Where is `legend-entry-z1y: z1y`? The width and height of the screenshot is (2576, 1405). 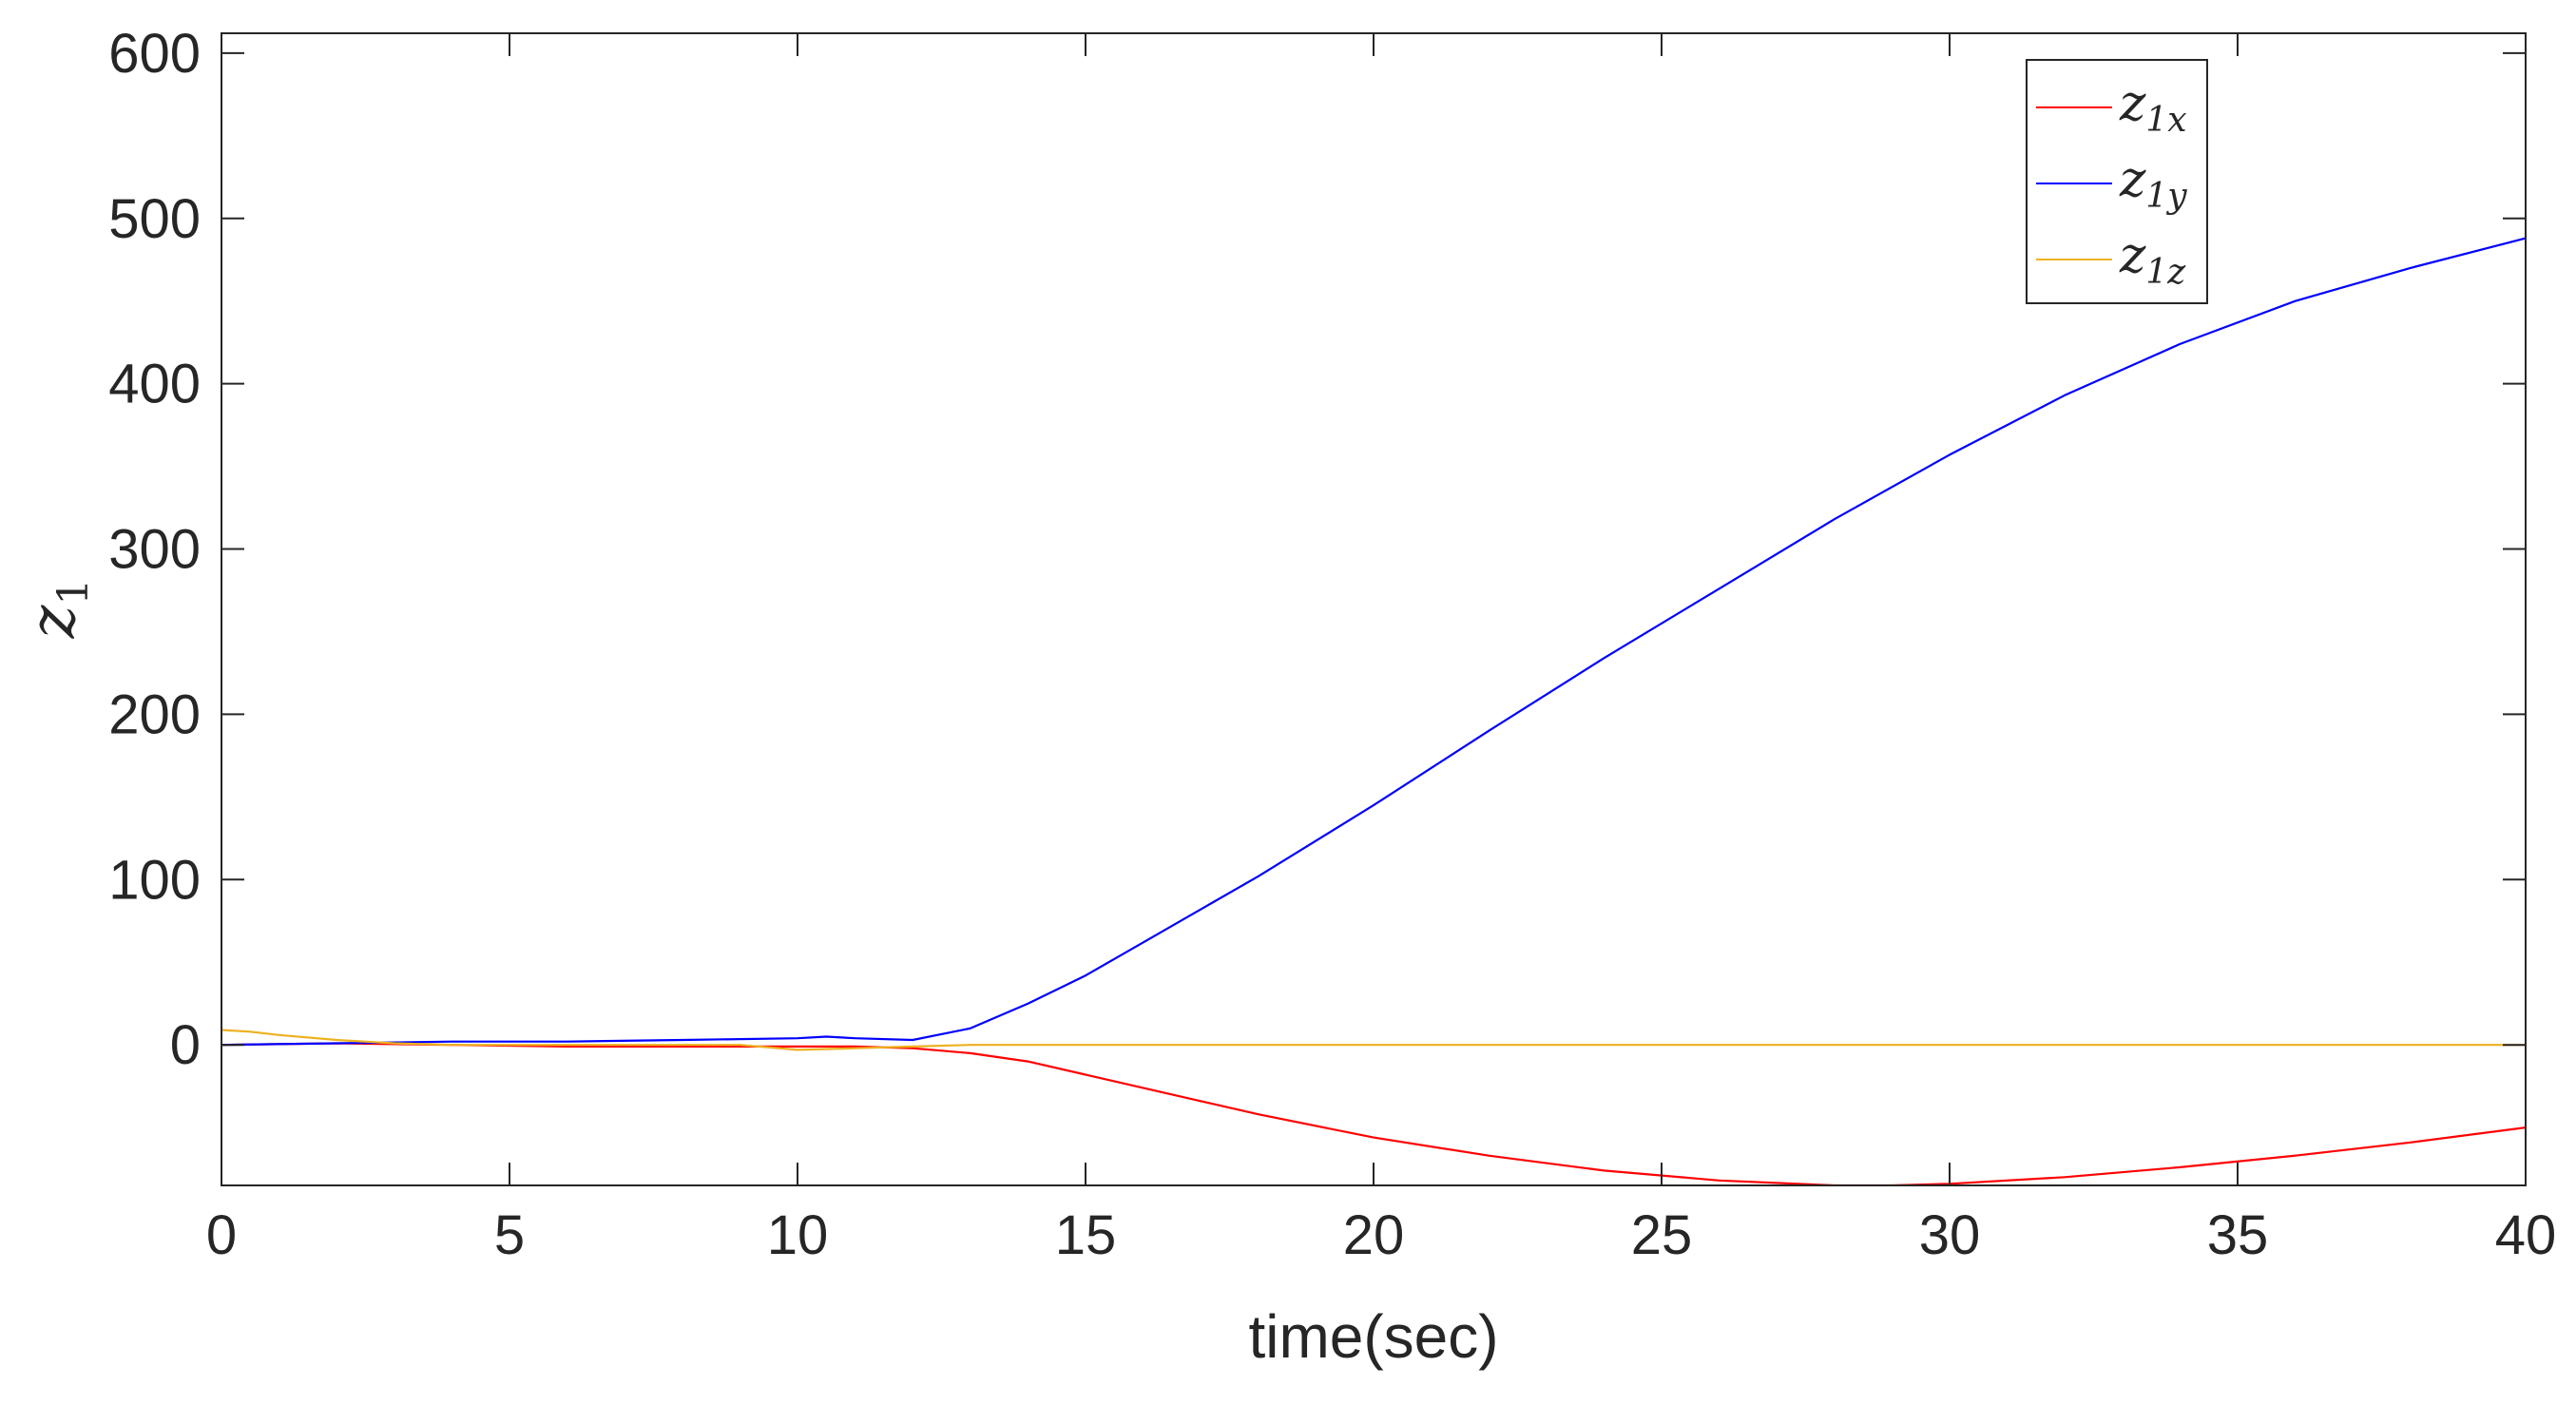 legend-entry-z1y: z1y is located at coordinates (2112, 183).